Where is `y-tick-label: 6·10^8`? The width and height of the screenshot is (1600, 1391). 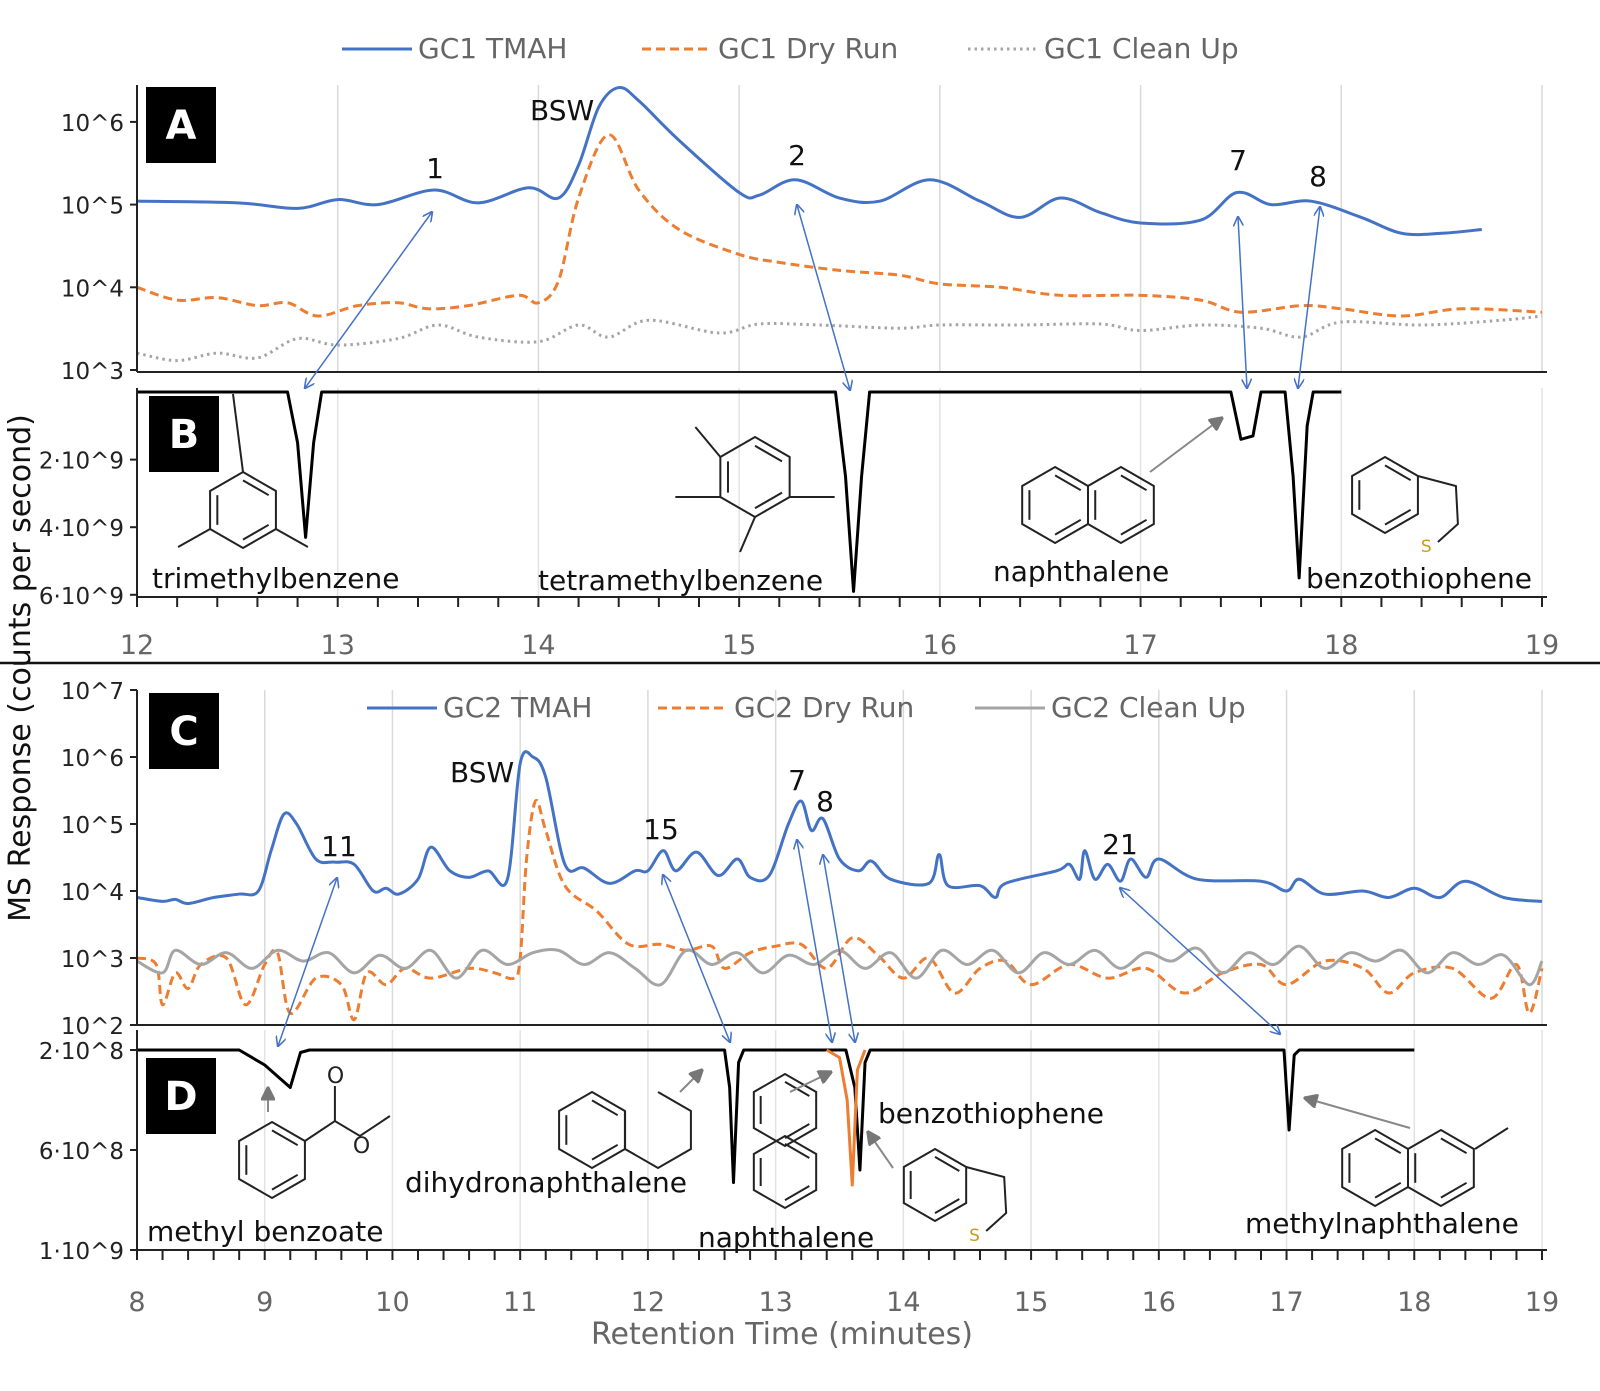
y-tick-label: 6·10^8 is located at coordinates (81, 1152).